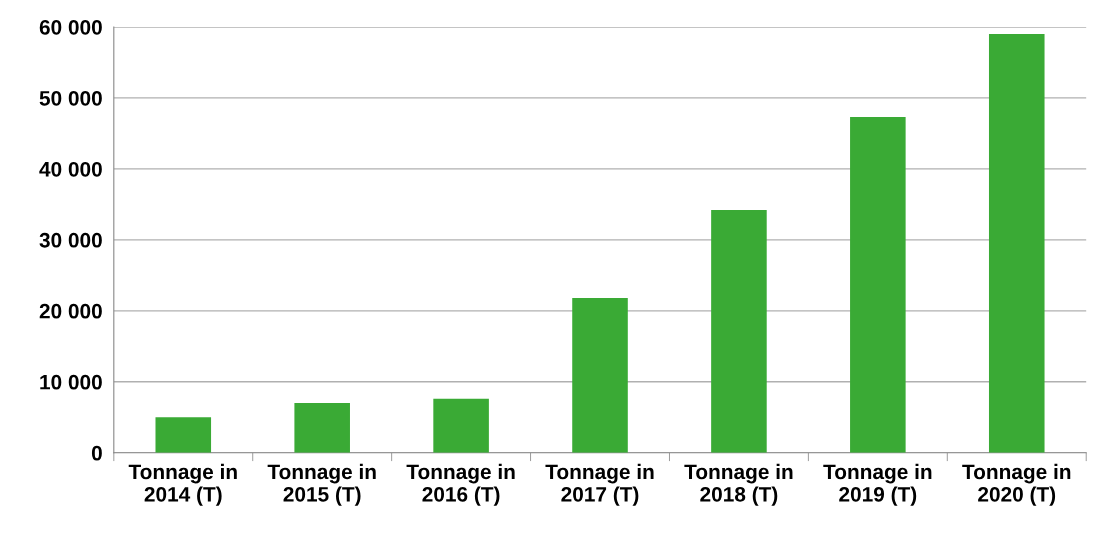 The width and height of the screenshot is (1105, 539). What do you see at coordinates (70, 98) in the screenshot?
I see `y-tick-label: 50 000` at bounding box center [70, 98].